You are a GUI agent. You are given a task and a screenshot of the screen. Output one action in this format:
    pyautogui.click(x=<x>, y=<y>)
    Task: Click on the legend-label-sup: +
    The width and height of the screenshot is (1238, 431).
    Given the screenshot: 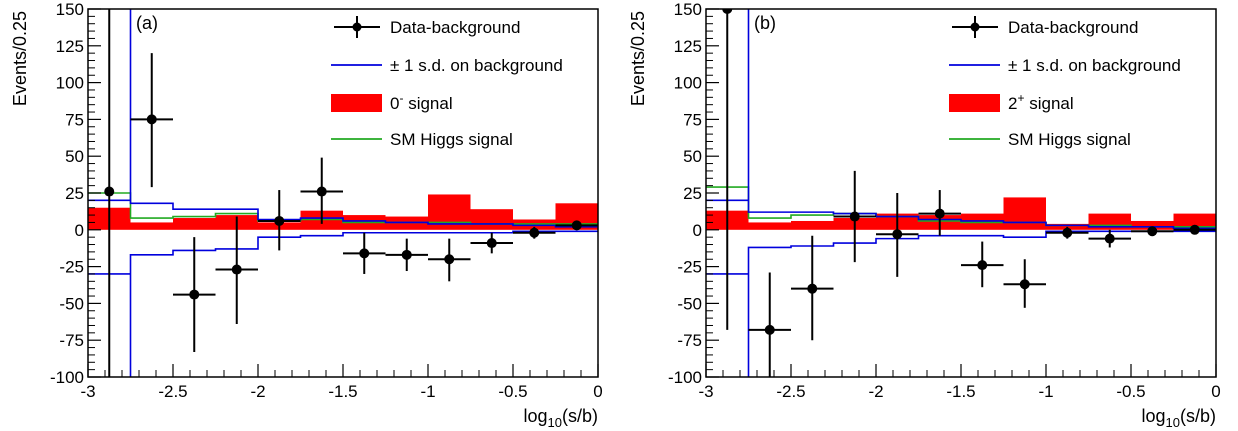 What is the action you would take?
    pyautogui.click(x=1020, y=98)
    